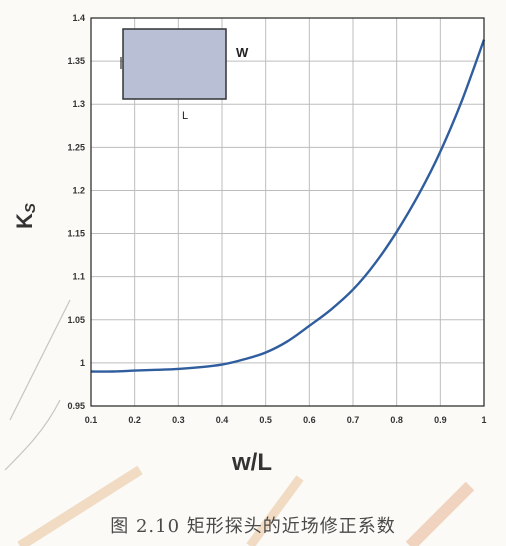 The image size is (506, 546). What do you see at coordinates (76, 320) in the screenshot?
I see `y-tick-label: 1.05` at bounding box center [76, 320].